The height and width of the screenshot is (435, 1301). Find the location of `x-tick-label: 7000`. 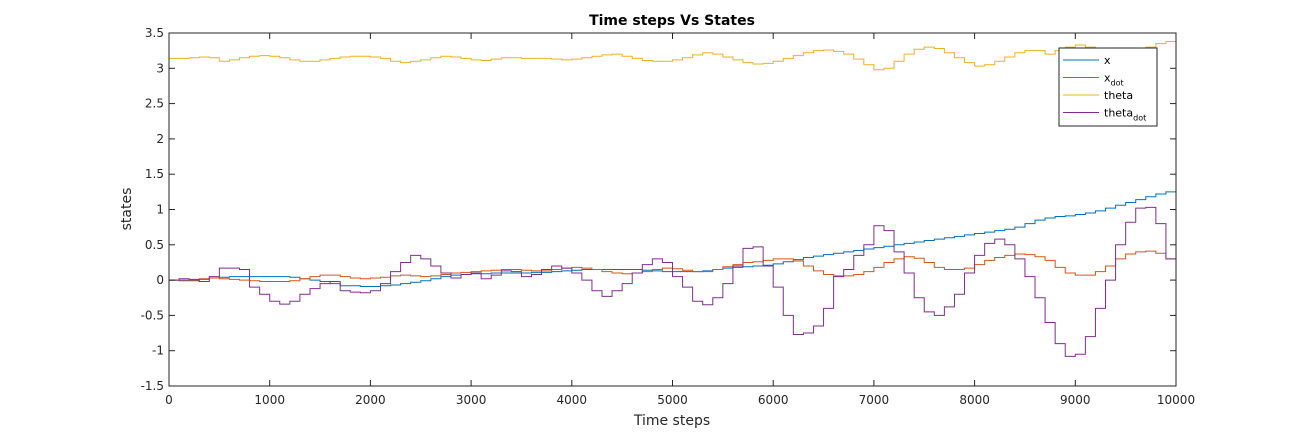

x-tick-label: 7000 is located at coordinates (874, 400).